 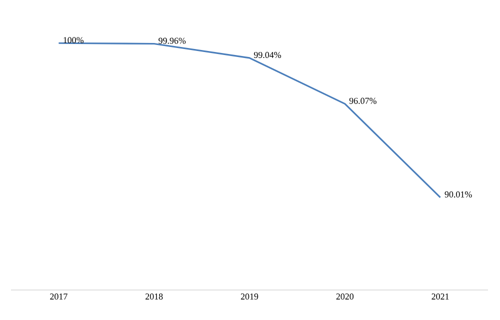 What do you see at coordinates (154, 297) in the screenshot?
I see `x-tick-label: 2018` at bounding box center [154, 297].